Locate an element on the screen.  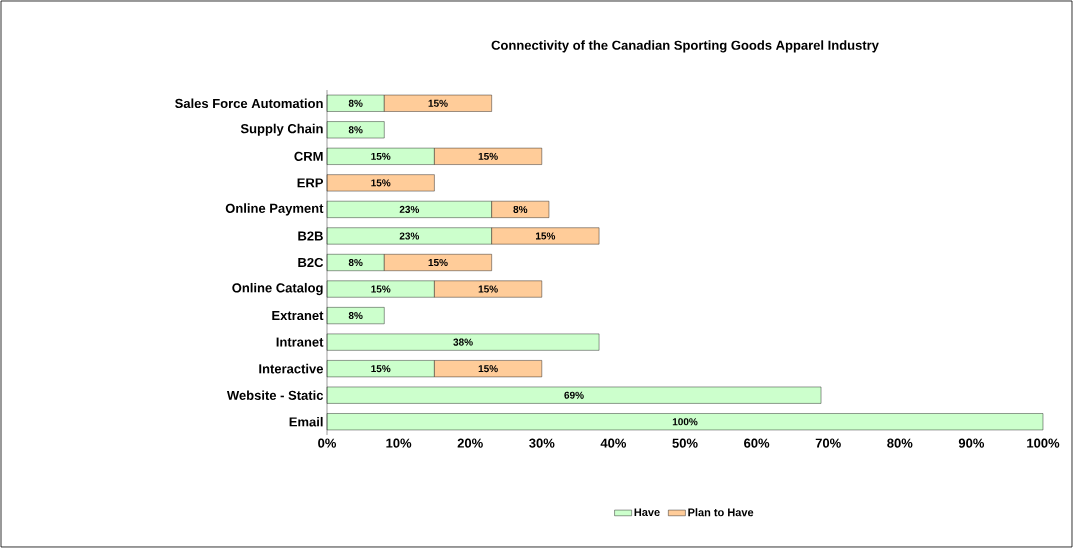
chart-title: Connectivity of the Canadian Sporting Goods Apparel Industry is located at coordinates (685, 46).